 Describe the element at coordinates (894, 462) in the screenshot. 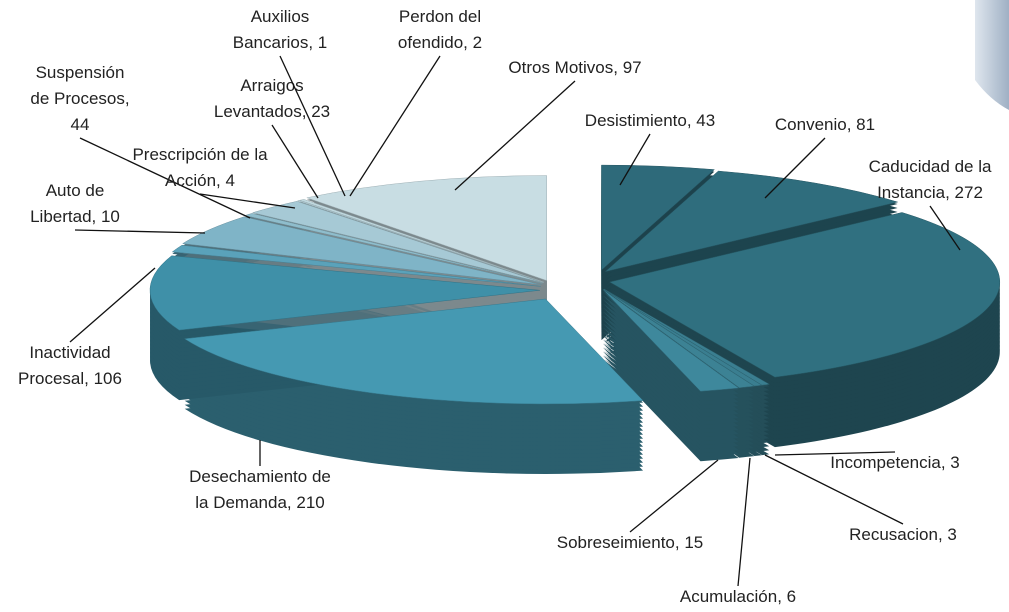

I see `data-label: Incompetencia, 3` at that location.